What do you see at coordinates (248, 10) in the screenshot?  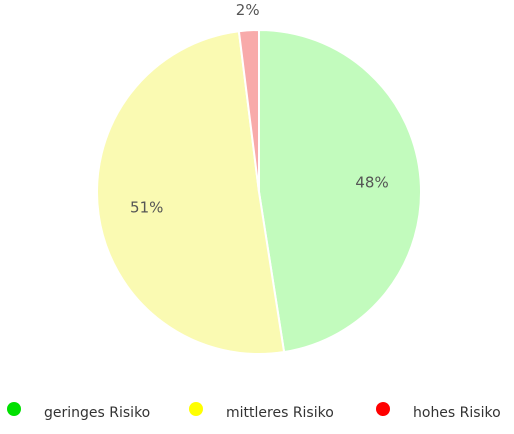 I see `slice-label: 2%` at bounding box center [248, 10].